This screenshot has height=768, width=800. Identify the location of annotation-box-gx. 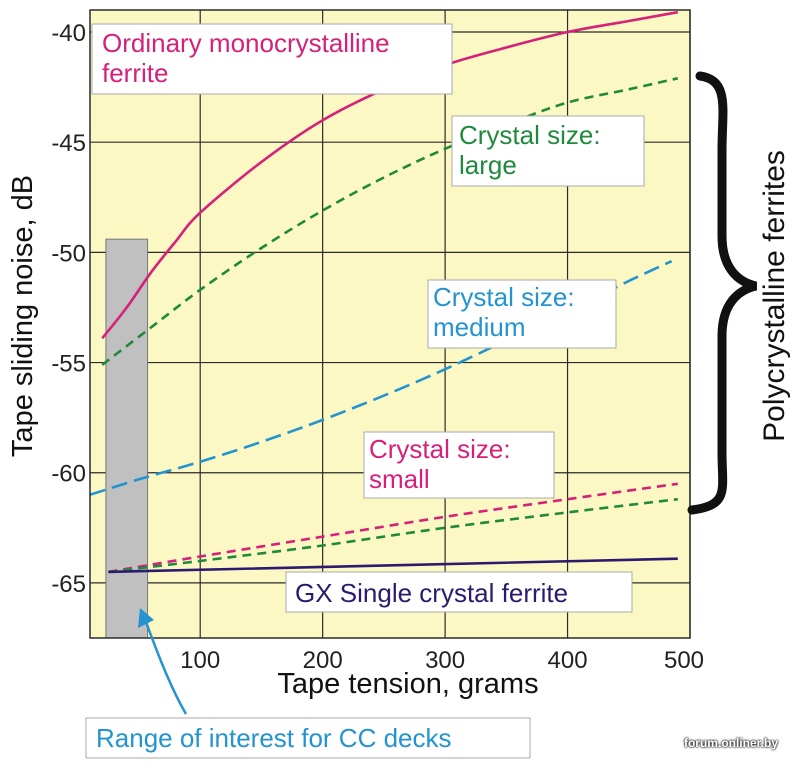
(459, 592).